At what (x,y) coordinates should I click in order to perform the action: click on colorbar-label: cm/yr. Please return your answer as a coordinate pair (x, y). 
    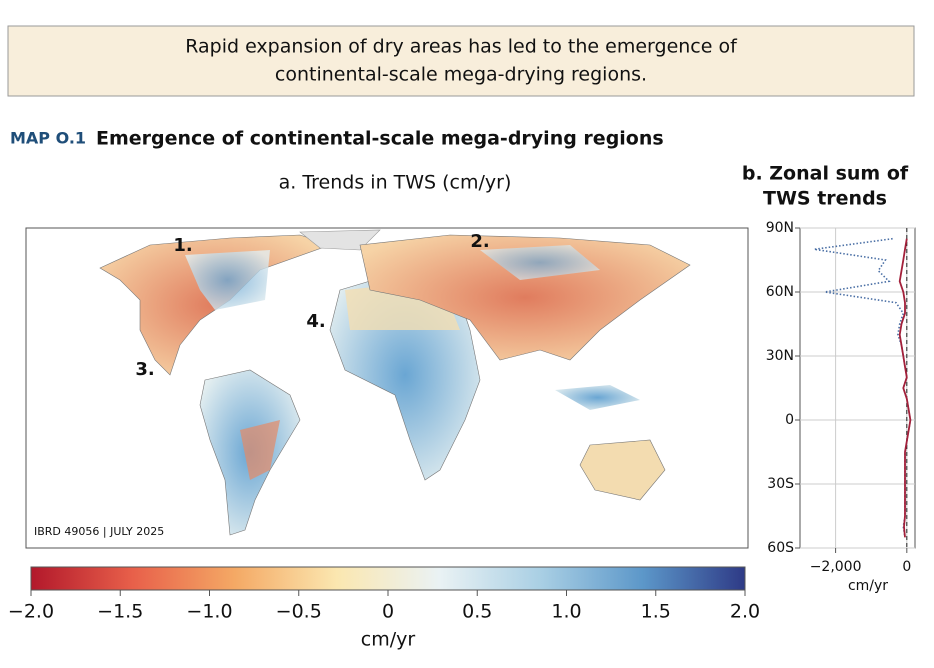
    Looking at the image, I should click on (388, 640).